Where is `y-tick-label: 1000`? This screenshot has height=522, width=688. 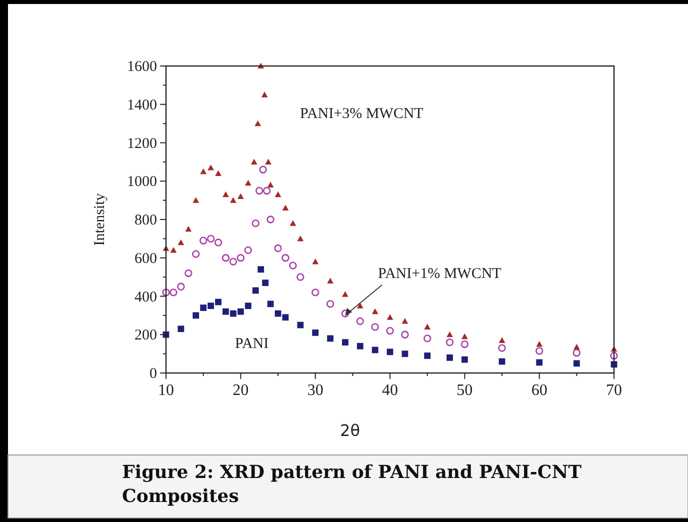
y-tick-label: 1000 is located at coordinates (142, 182).